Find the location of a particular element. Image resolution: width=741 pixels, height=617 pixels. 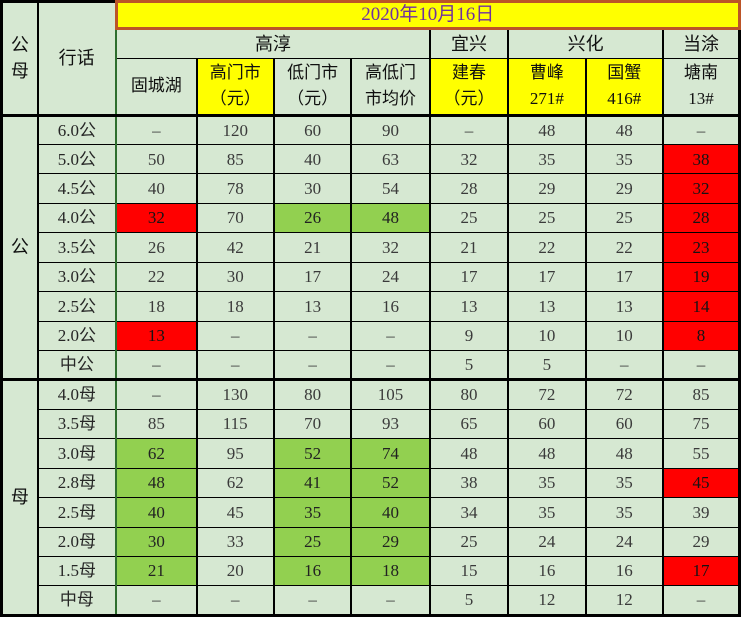

price-cell: 34 is located at coordinates (469, 512).